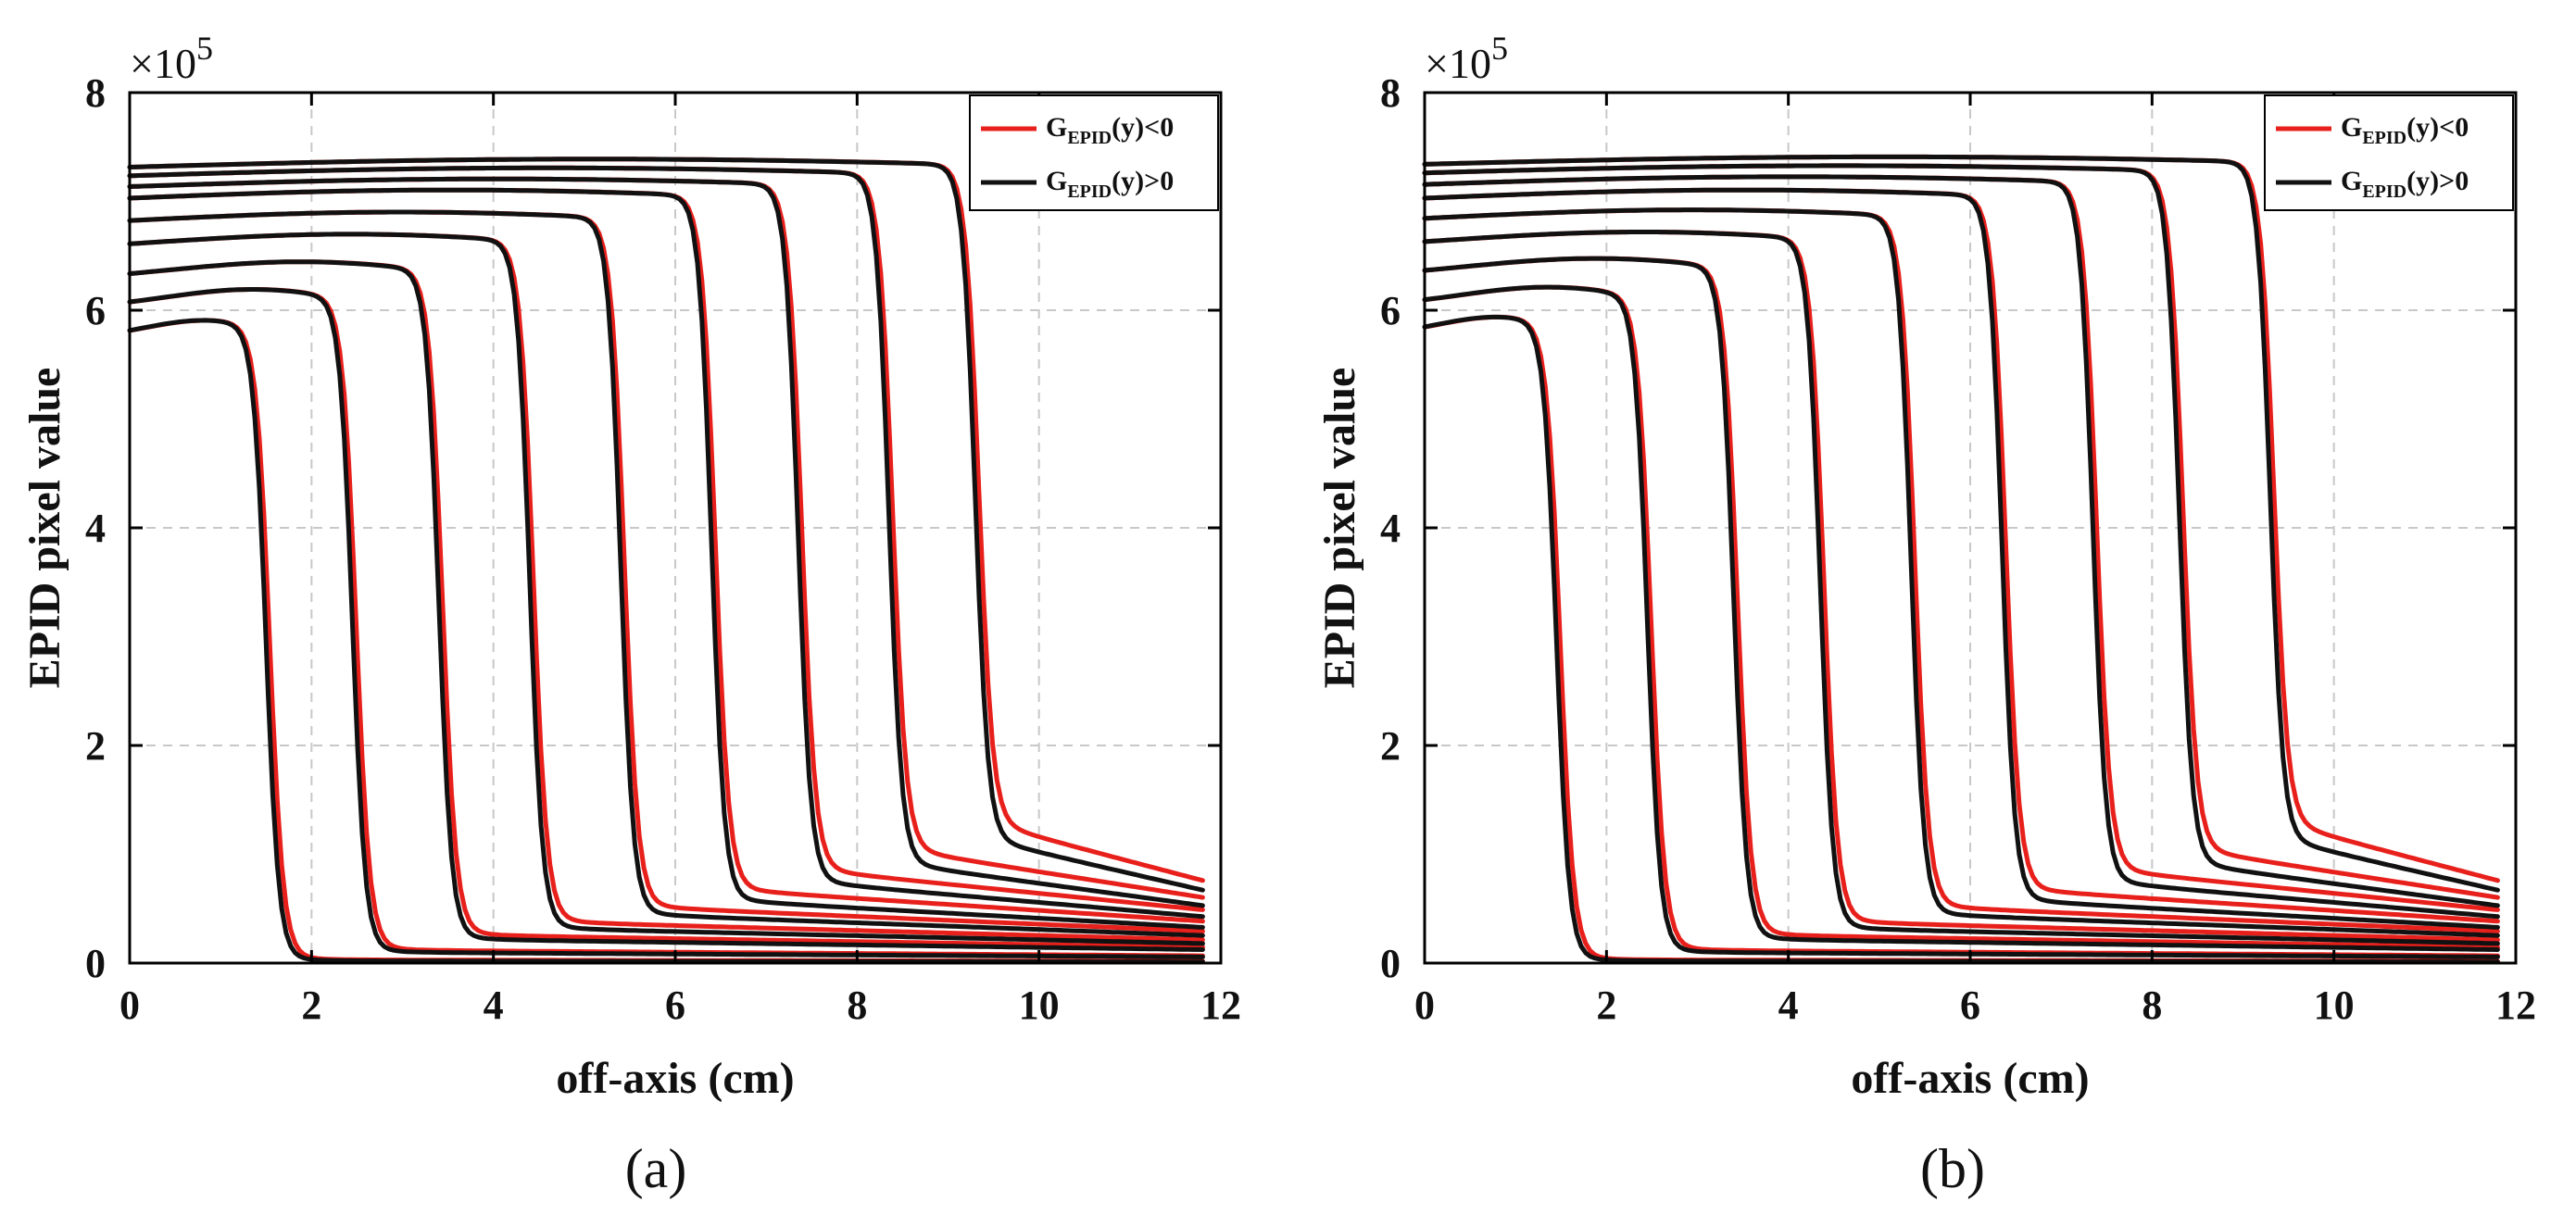 This screenshot has width=2576, height=1227. Describe the element at coordinates (656, 1168) in the screenshot. I see `panel-label: (a)` at that location.